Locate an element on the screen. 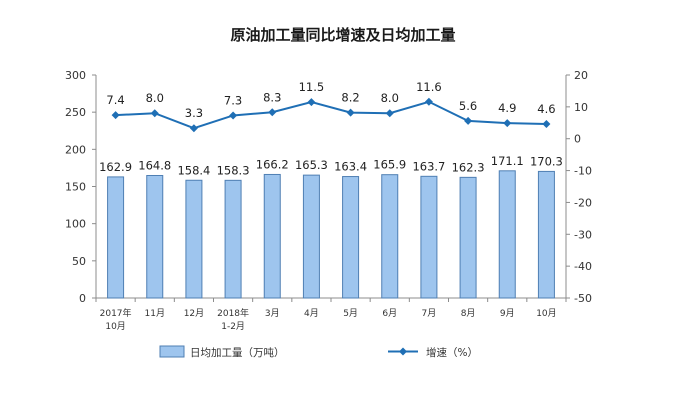  x-axis-category-label: 5月 is located at coordinates (350, 313).